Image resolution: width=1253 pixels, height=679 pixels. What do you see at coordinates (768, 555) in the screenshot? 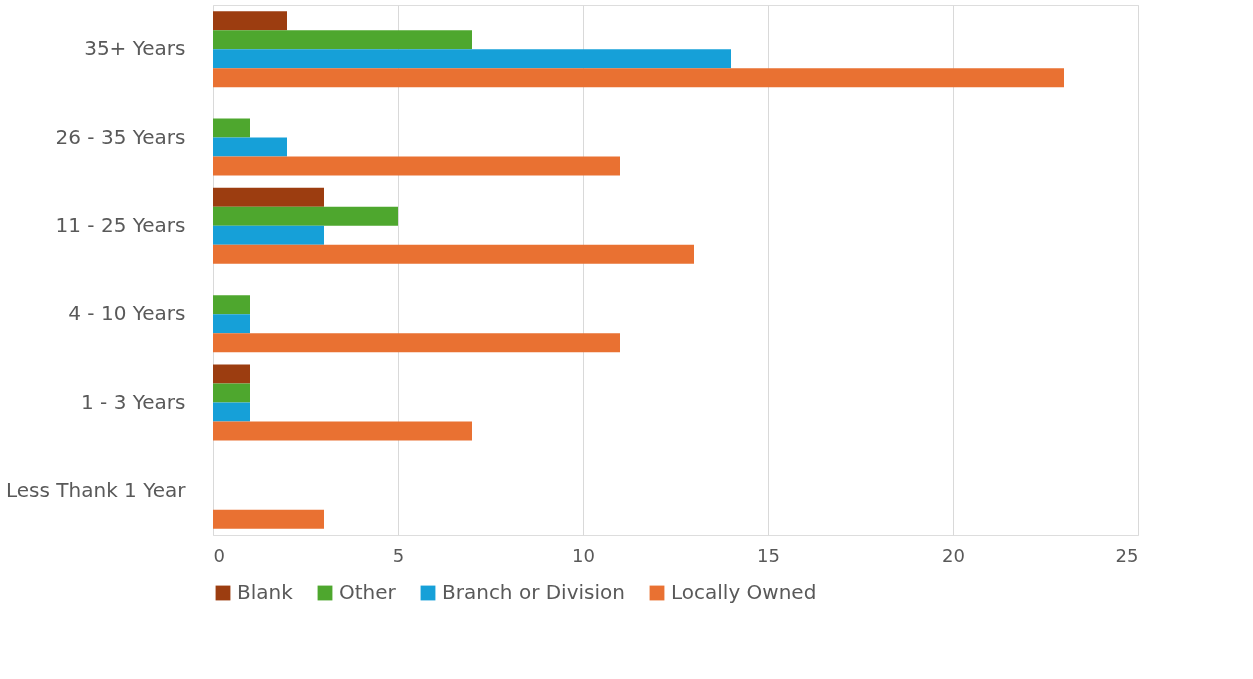
I see `x-tick-label: 15` at bounding box center [768, 555].